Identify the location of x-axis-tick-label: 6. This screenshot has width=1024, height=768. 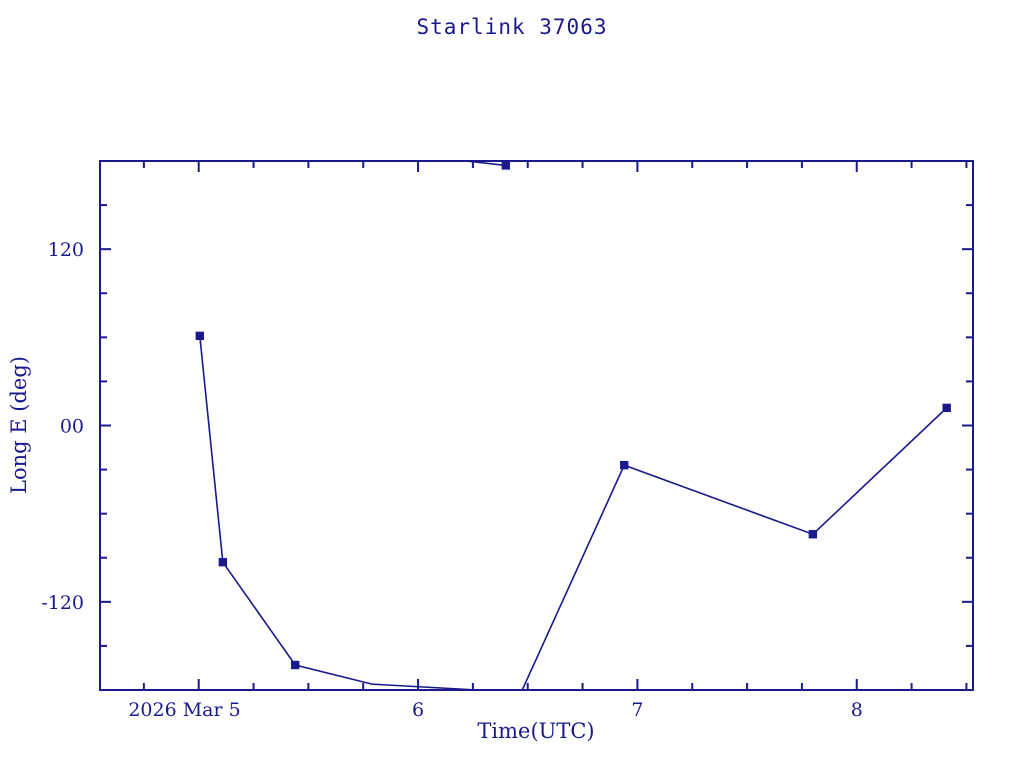
(418, 710).